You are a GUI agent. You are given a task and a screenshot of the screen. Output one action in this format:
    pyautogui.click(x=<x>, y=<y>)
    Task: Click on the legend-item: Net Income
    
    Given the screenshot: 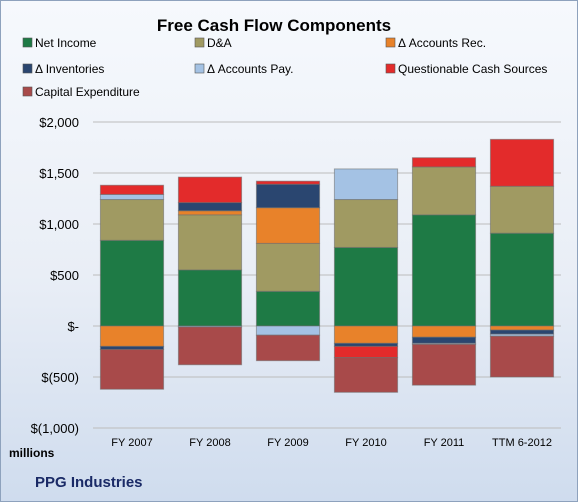 What is the action you would take?
    pyautogui.click(x=59, y=43)
    